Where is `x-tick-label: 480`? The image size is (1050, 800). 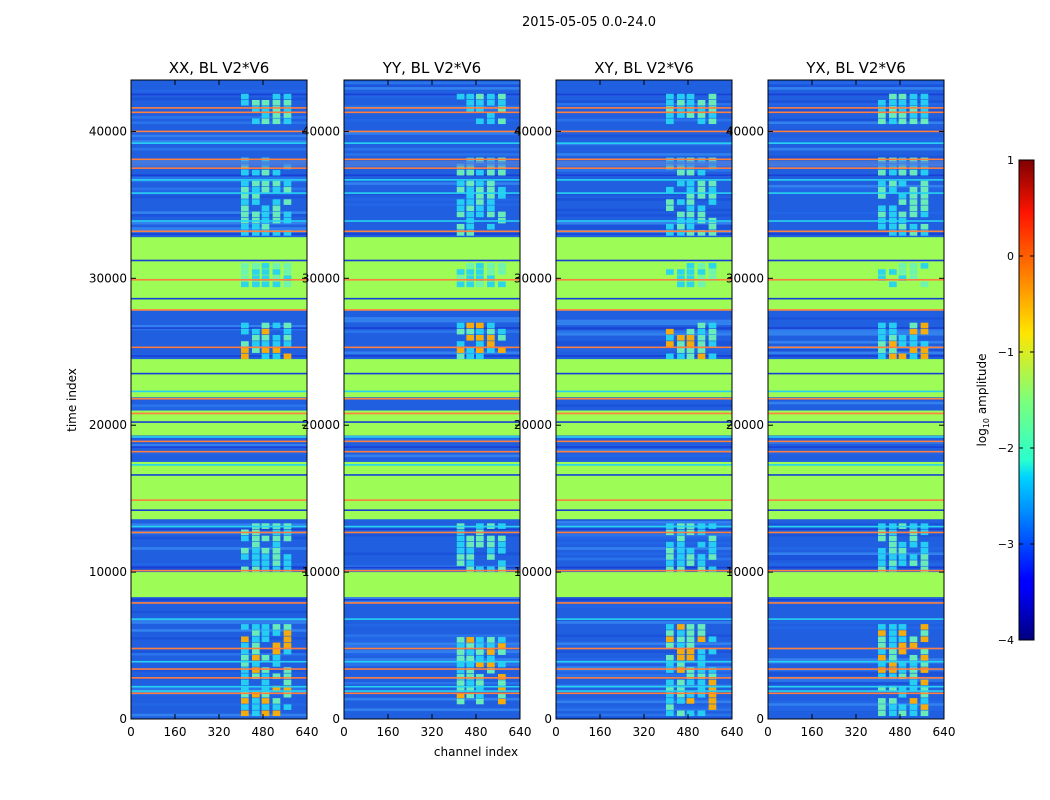 x-tick-label: 480 is located at coordinates (688, 732).